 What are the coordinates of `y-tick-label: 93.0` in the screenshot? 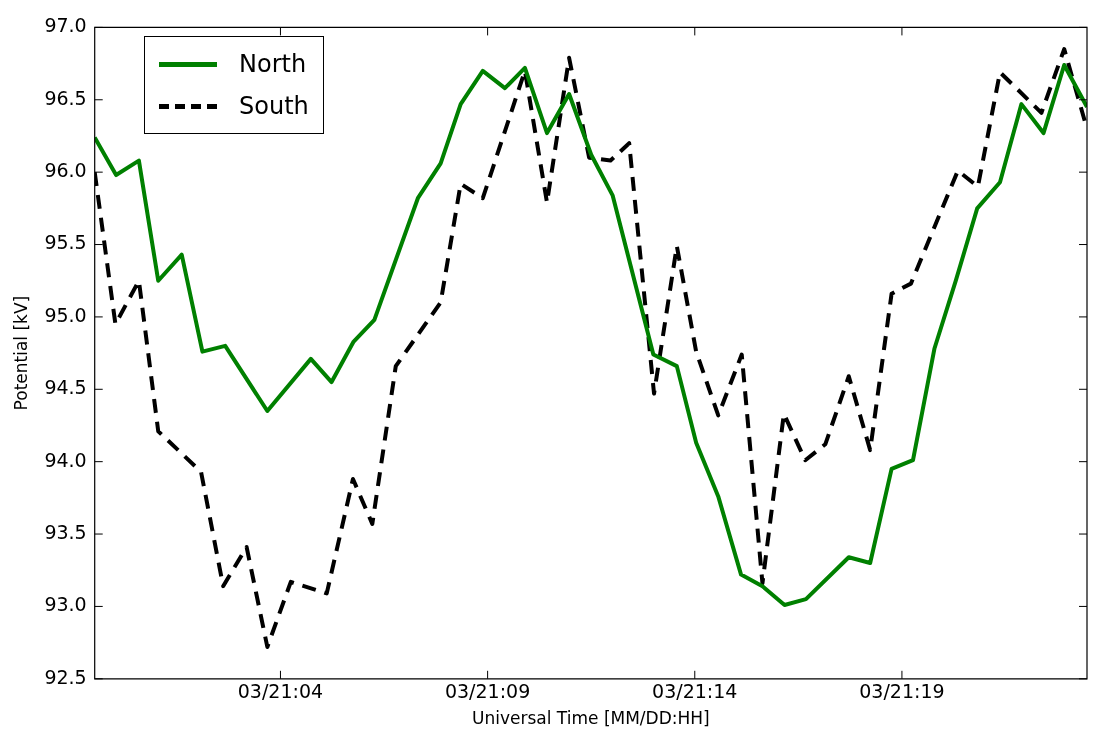 It's located at (65, 604).